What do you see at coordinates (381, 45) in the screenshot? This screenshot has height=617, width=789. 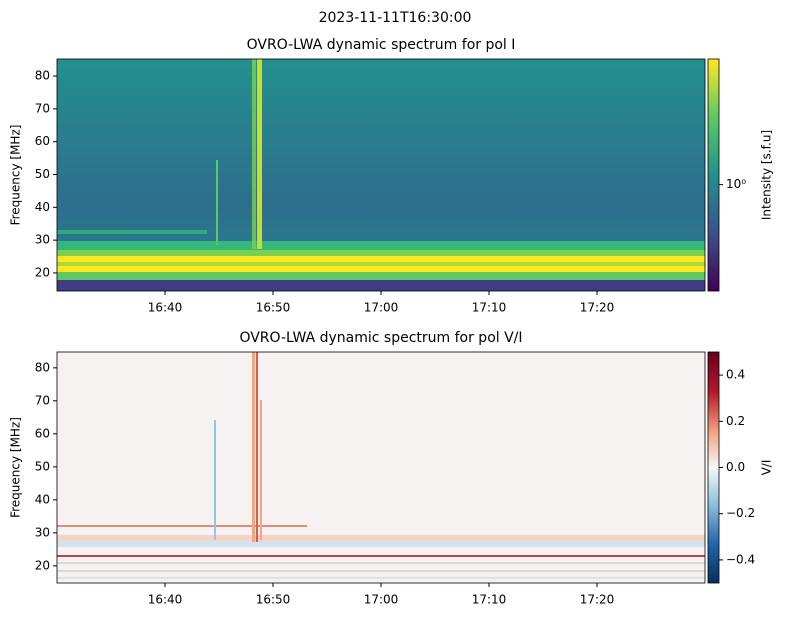 I see `axes-title: OVRO-LWA dynamic spectrum for pol I` at bounding box center [381, 45].